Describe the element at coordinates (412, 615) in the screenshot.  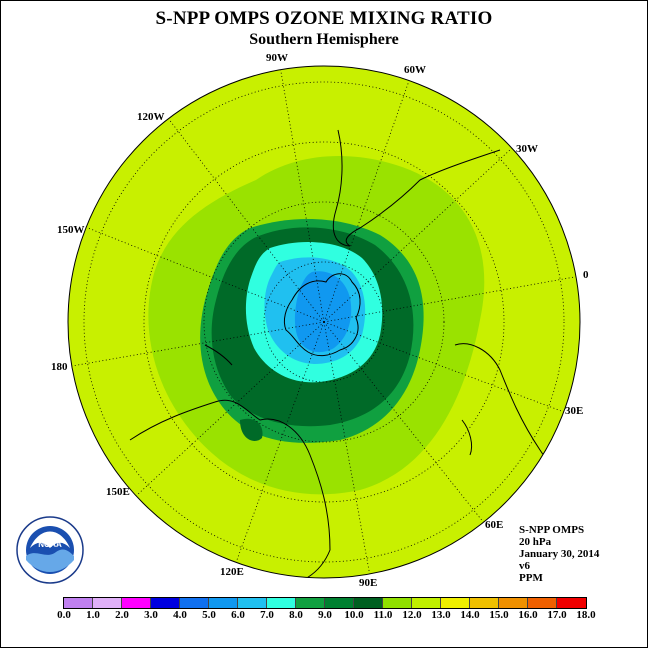
I see `color-scale-tick-label: 12.0` at that location.